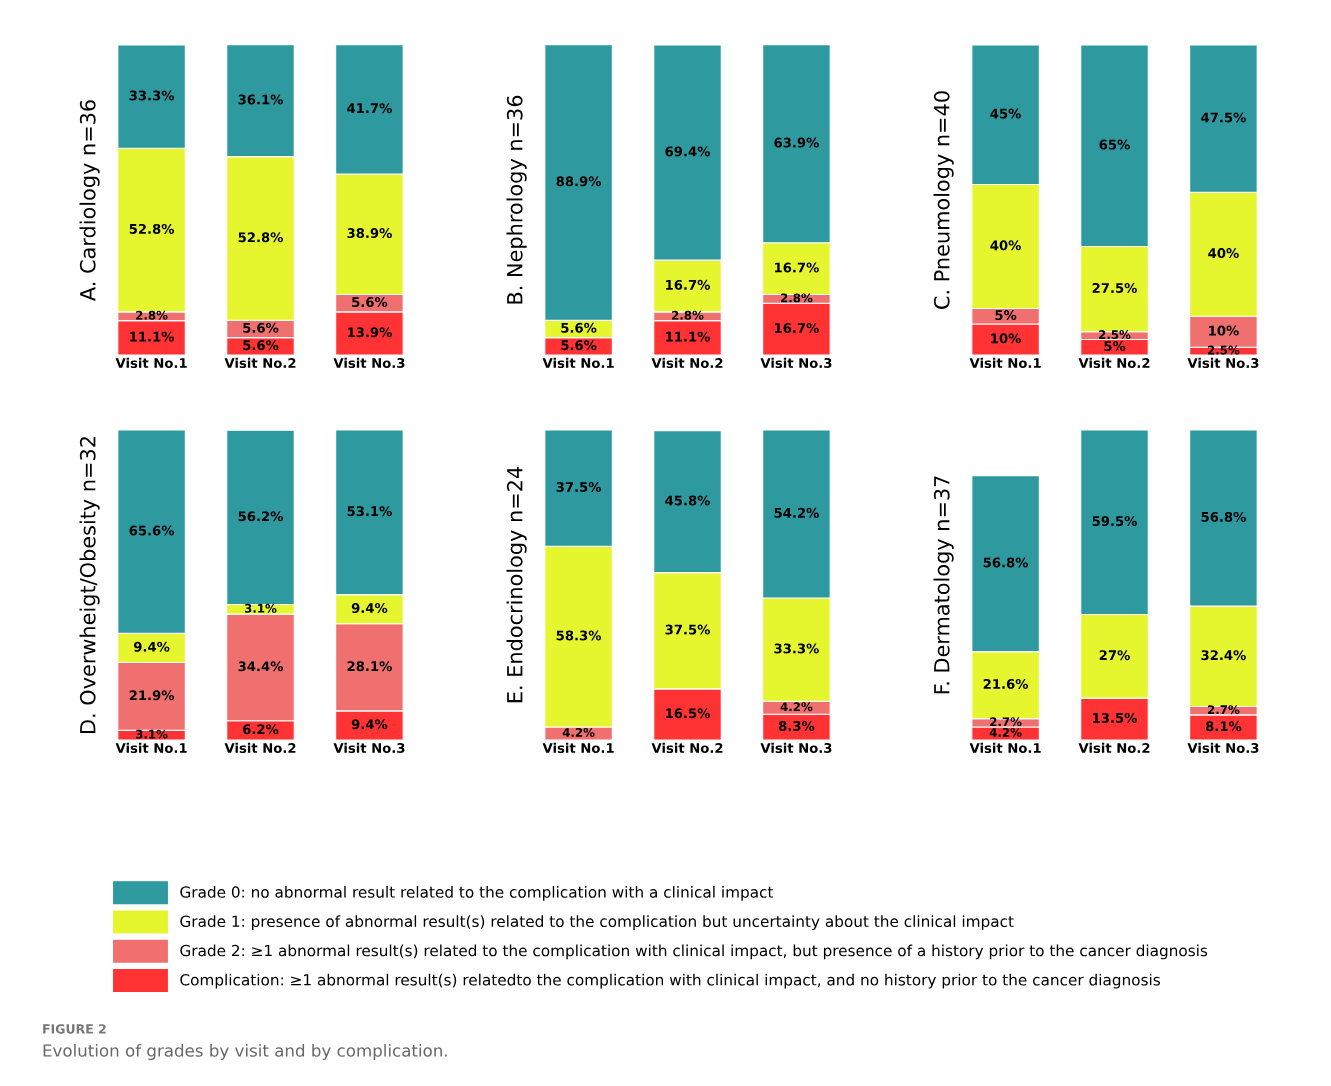  Describe the element at coordinates (597, 923) in the screenshot. I see `legend-label: Grade 1: presence of abnormal result(s) related to the complication but uncertainty about the clinical impact` at that location.